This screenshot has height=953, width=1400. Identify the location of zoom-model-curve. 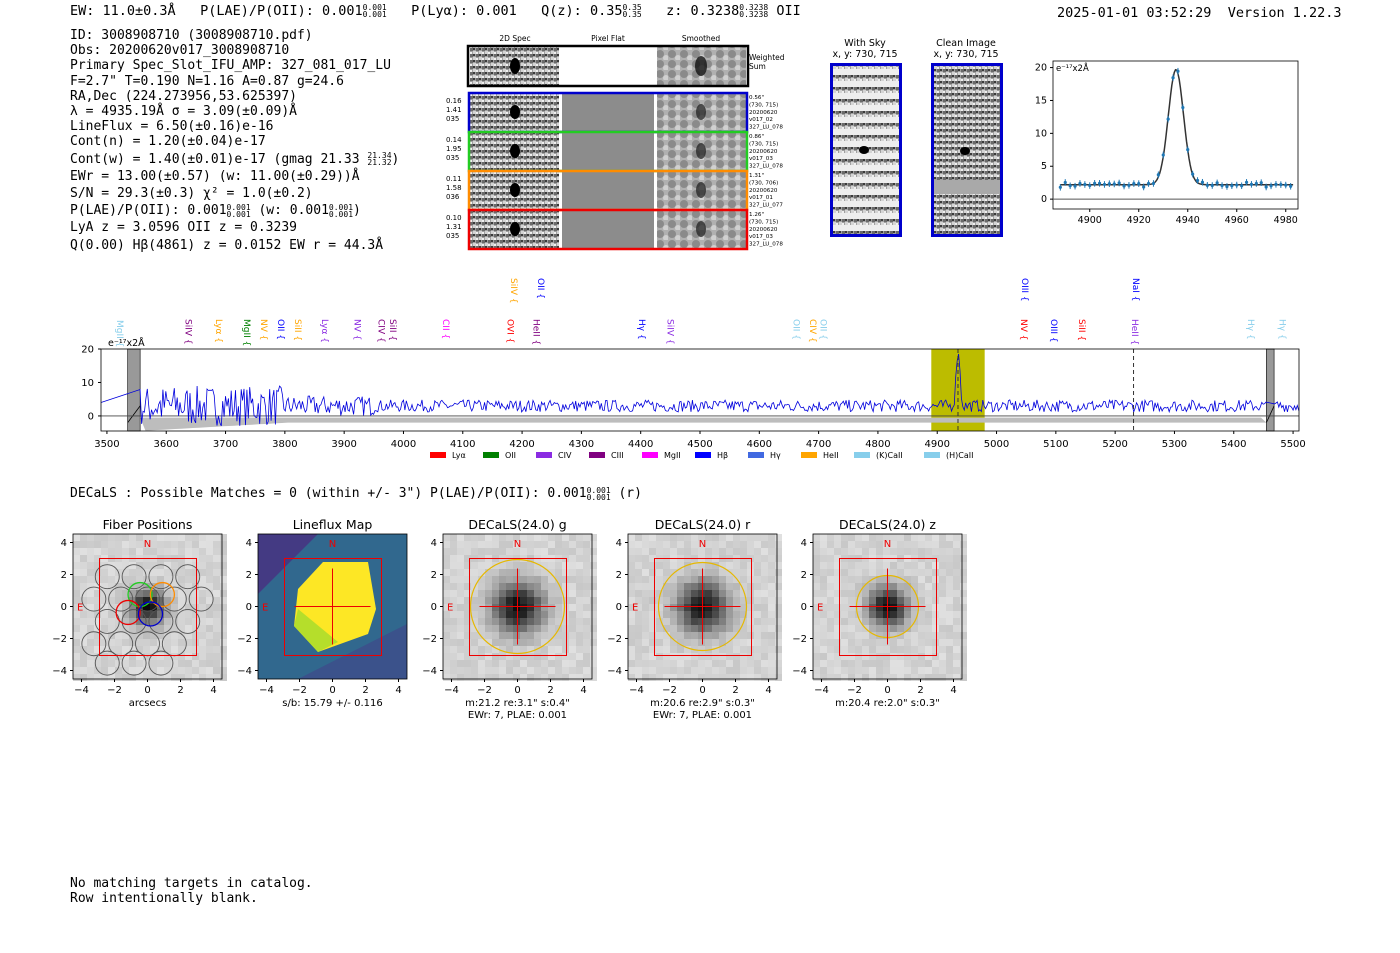
(1177, 127).